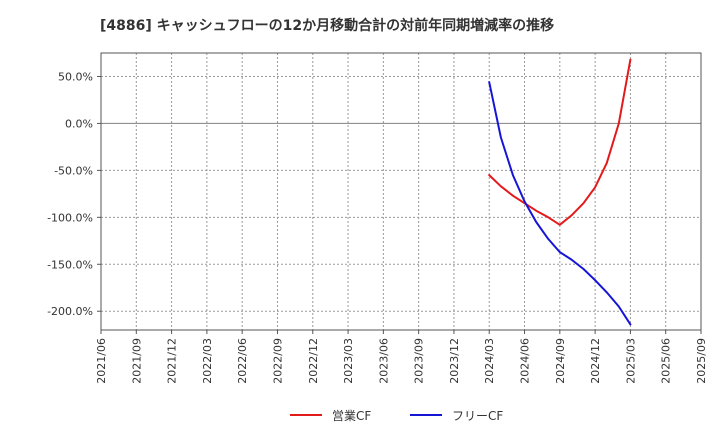 This screenshot has width=720, height=440. What do you see at coordinates (70, 311) in the screenshot?
I see `y-tick-label: -200.0%` at bounding box center [70, 311].